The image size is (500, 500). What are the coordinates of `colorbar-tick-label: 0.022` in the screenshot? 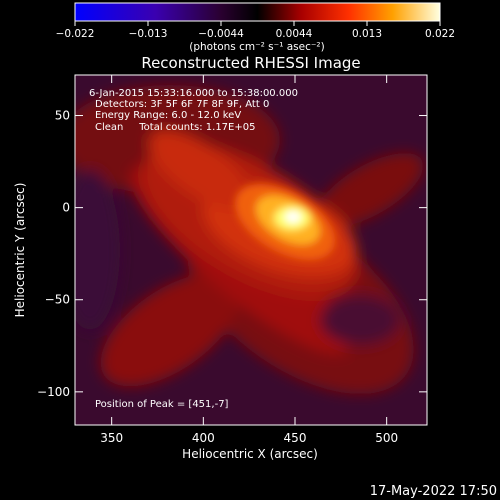 It's located at (440, 34).